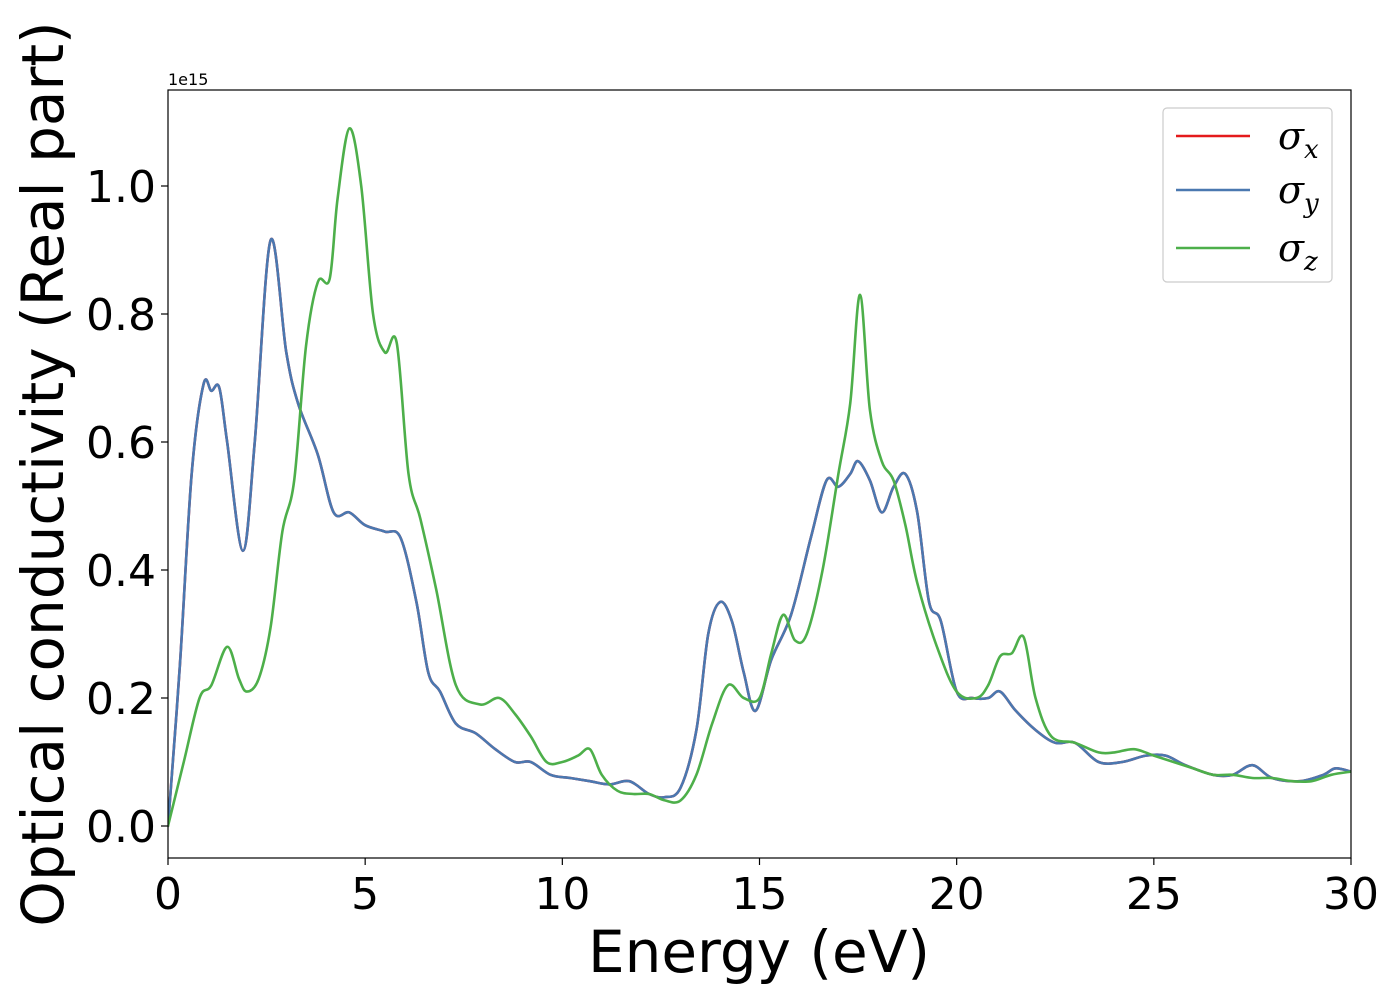 The height and width of the screenshot is (1000, 1400). Describe the element at coordinates (562, 894) in the screenshot. I see `x-tick-label: 10` at that location.